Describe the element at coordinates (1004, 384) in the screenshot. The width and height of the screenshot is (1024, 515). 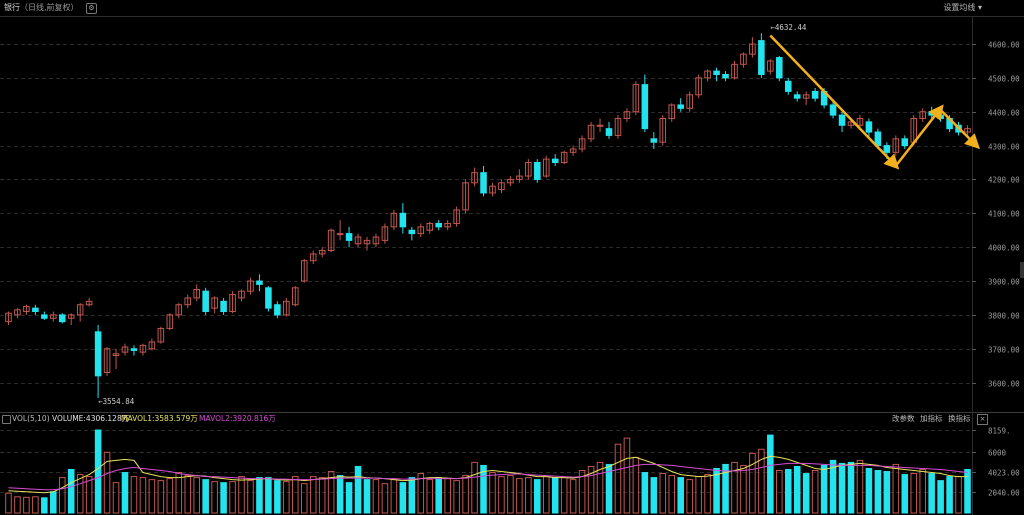
I see `price-tick-label: 3600.00` at that location.